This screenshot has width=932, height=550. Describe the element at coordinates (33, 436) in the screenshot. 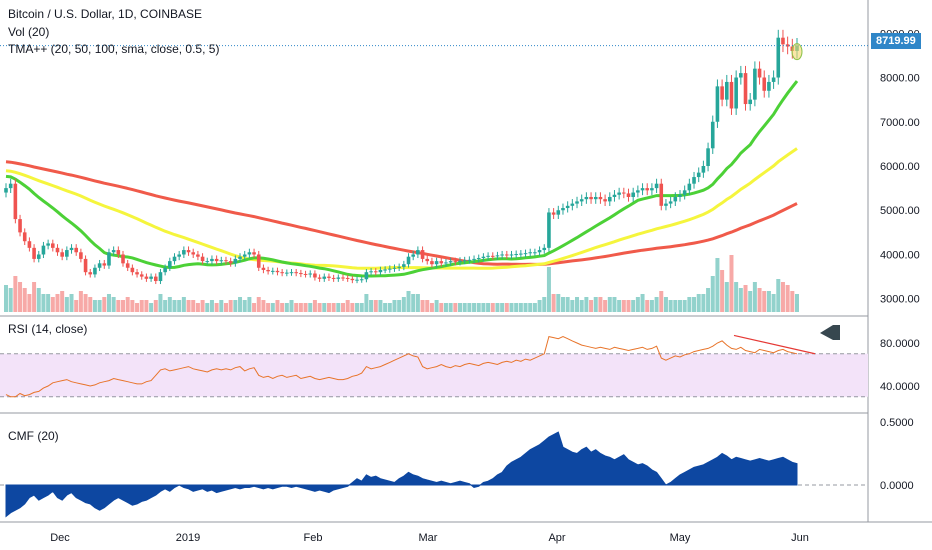

I see `cmf-label: CMF (20)` at that location.